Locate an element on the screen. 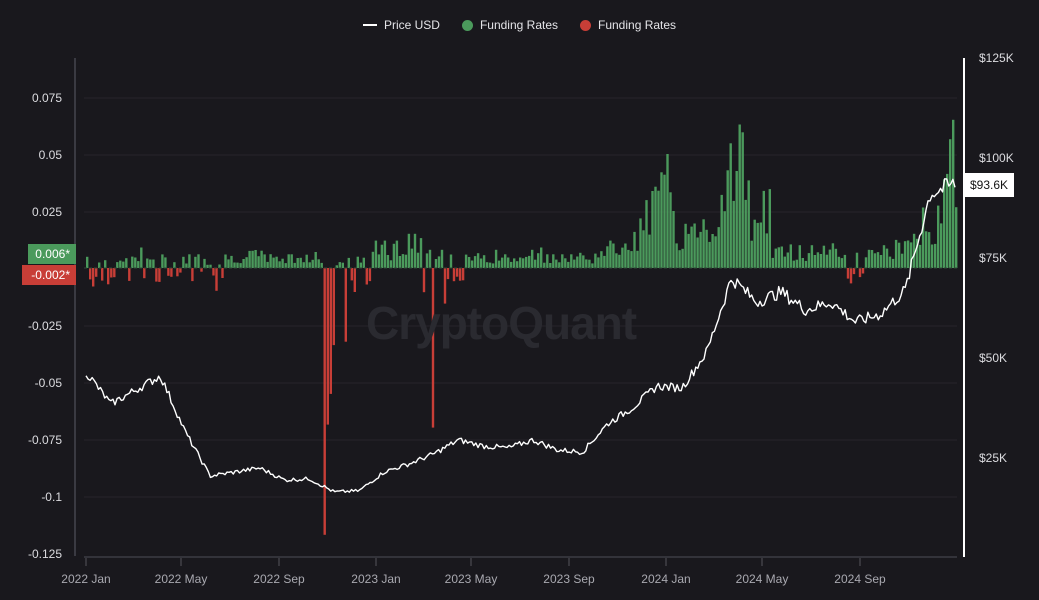 This screenshot has width=1039, height=600. right-axis-labels: $125K $100K $75K $50K $25K is located at coordinates (996, 258).